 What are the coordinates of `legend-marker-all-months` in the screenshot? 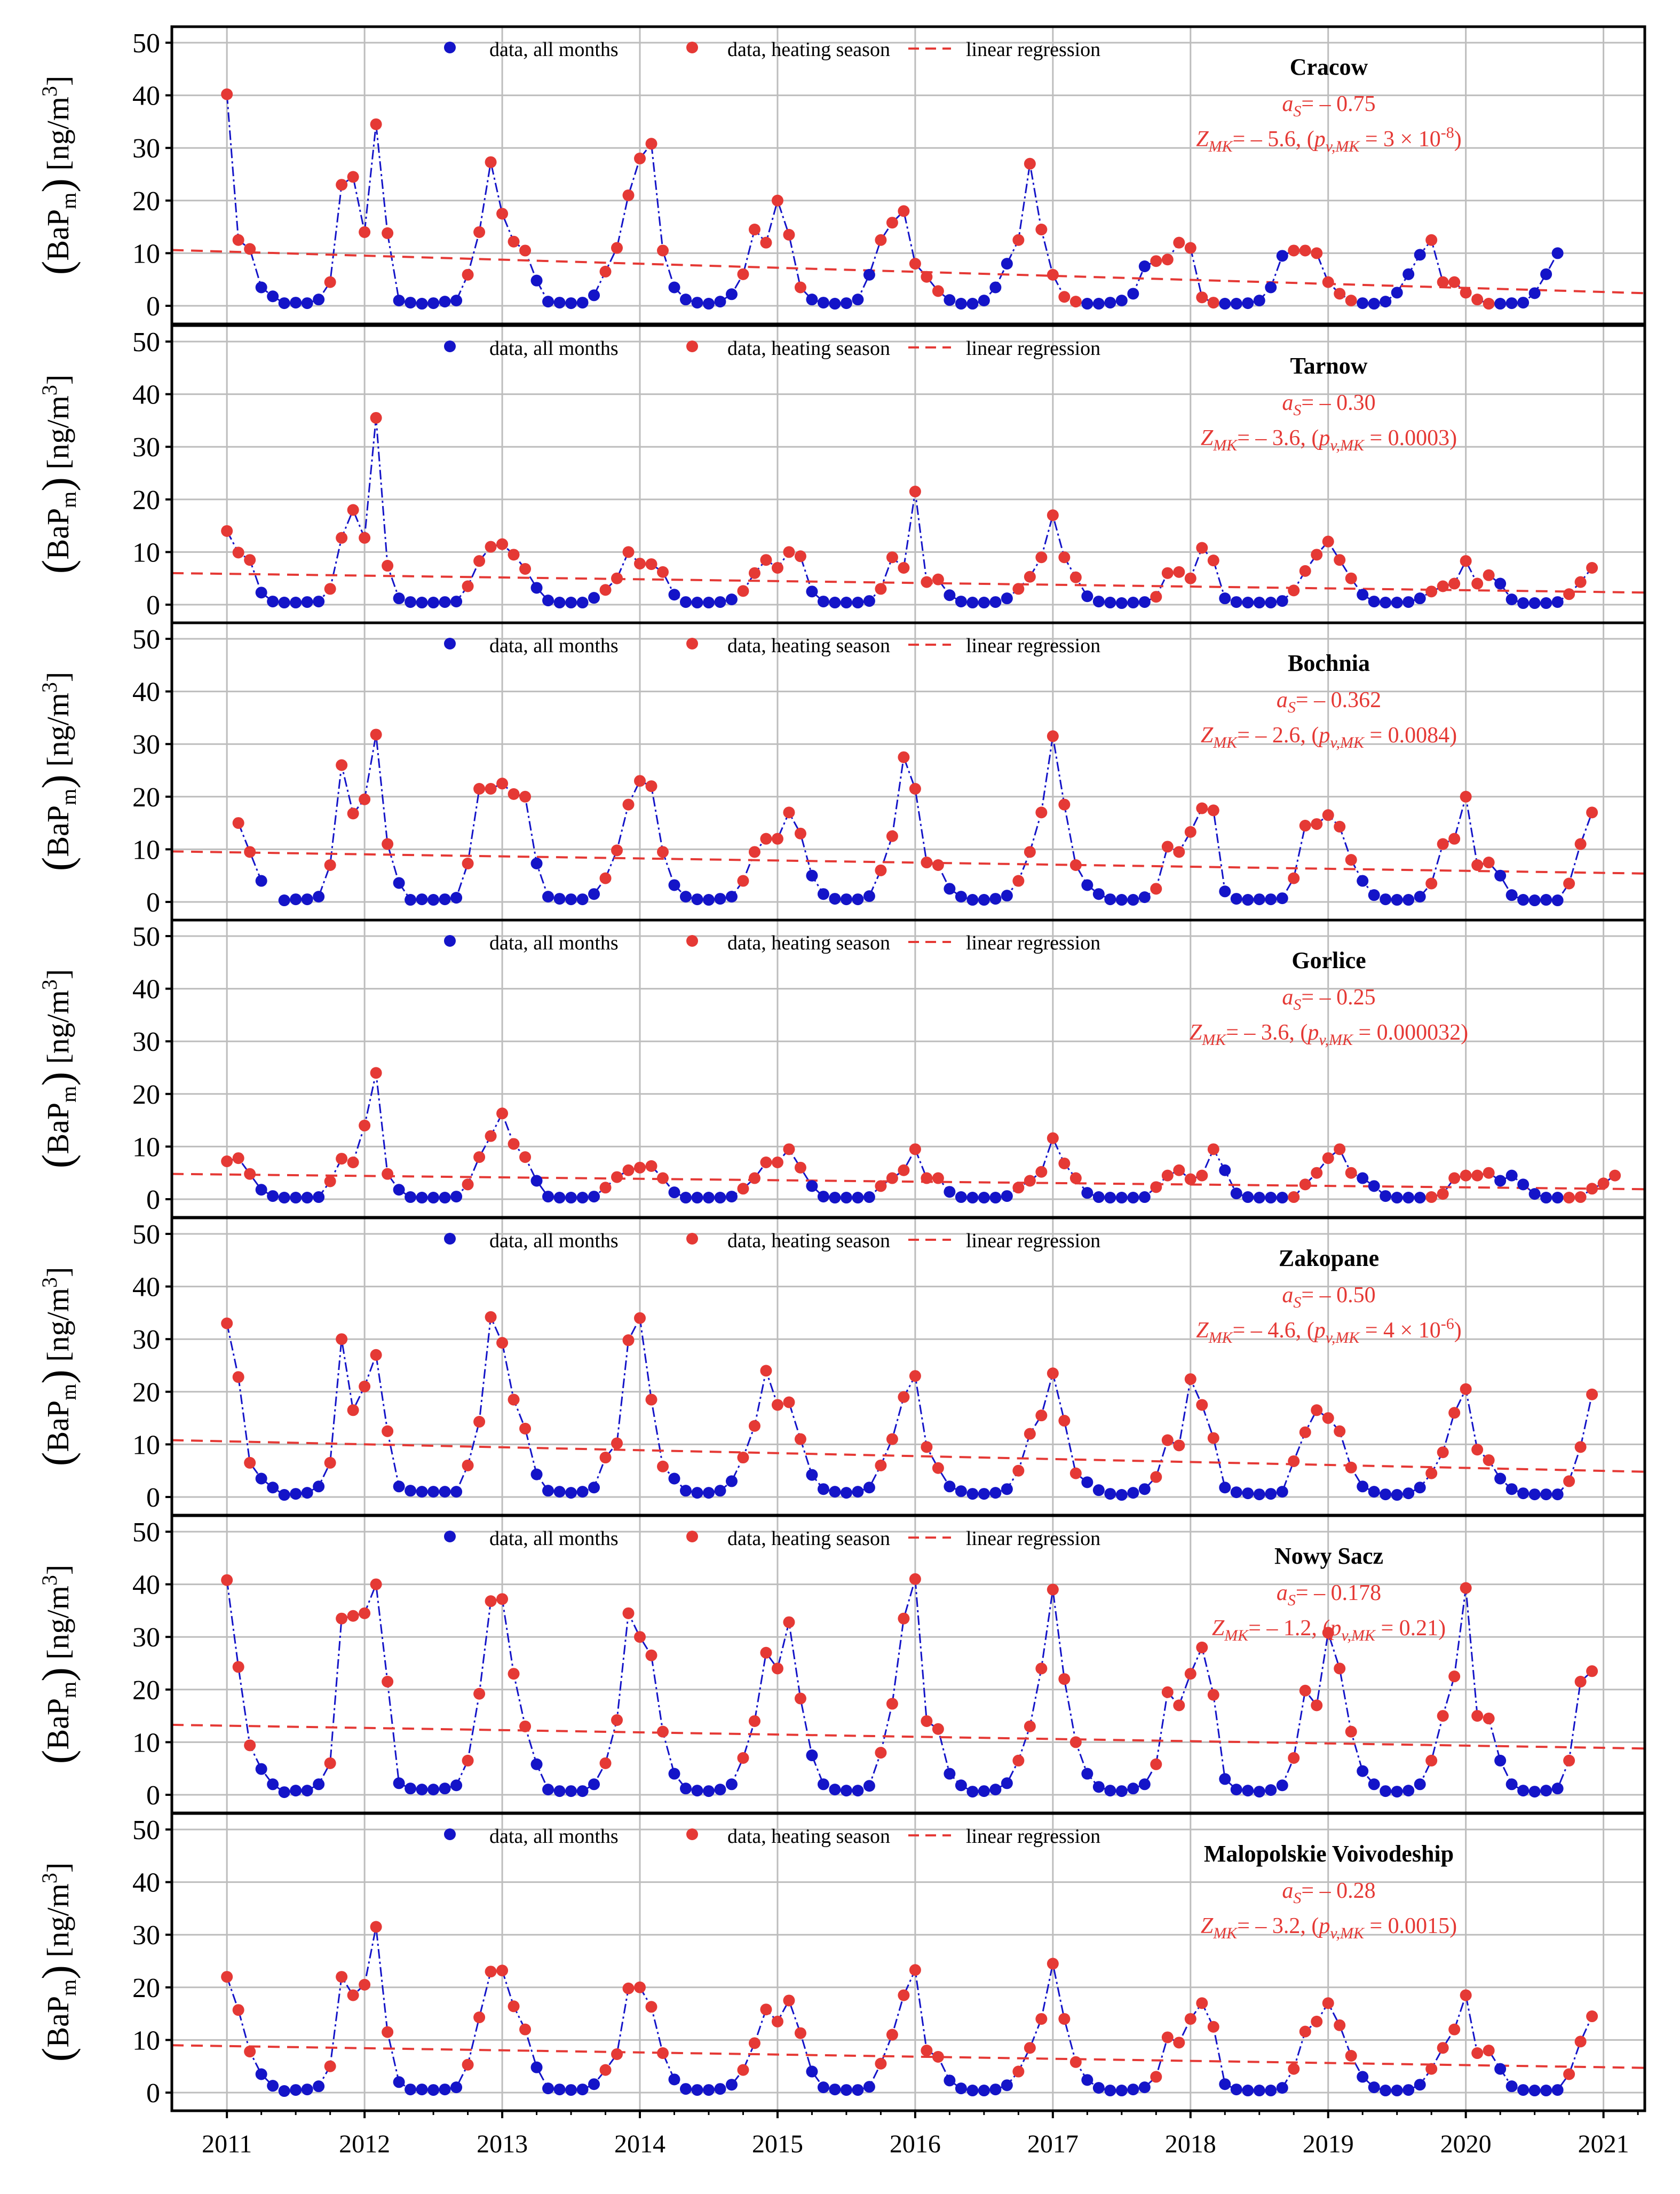 It's located at (450, 644).